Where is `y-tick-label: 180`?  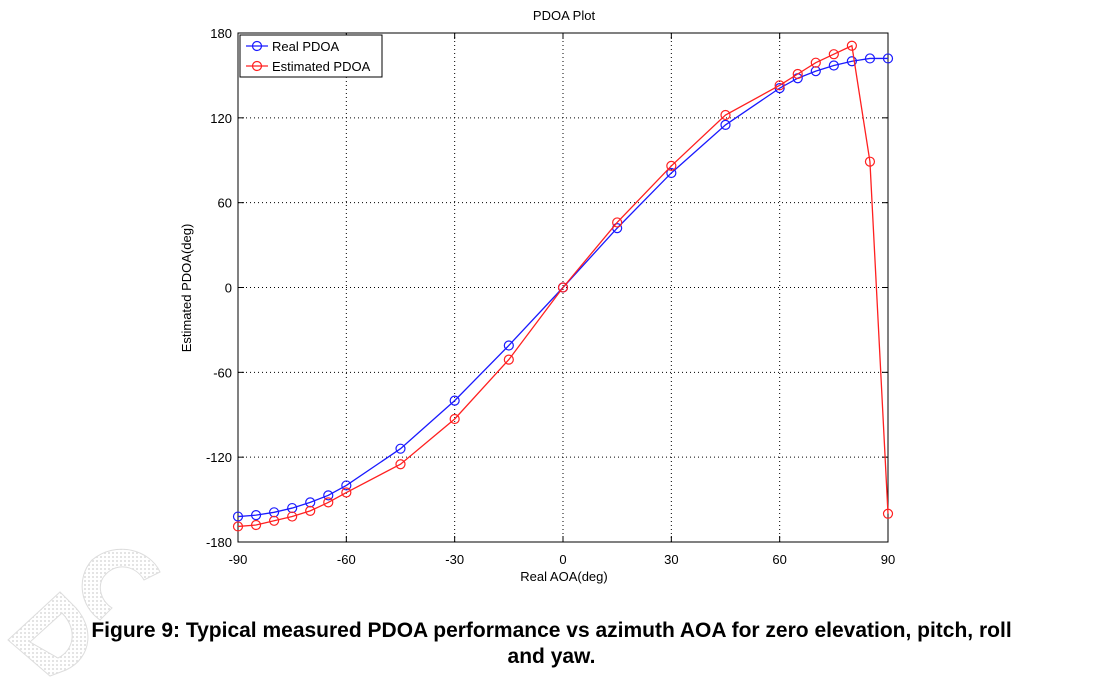 y-tick-label: 180 is located at coordinates (221, 33).